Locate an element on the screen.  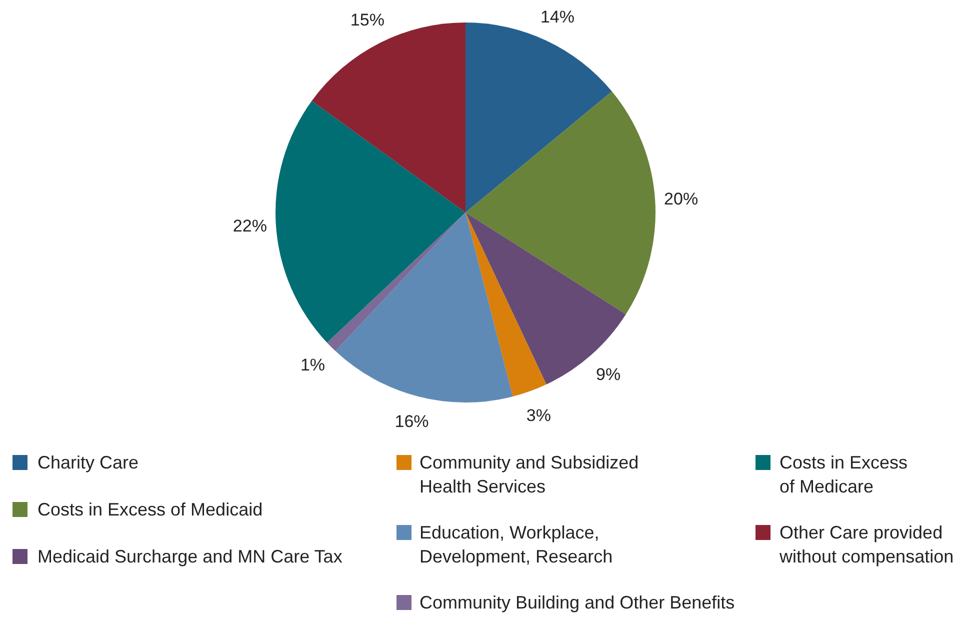
legend-label: Medicaid Surcharge and MN Care Tax is located at coordinates (190, 556).